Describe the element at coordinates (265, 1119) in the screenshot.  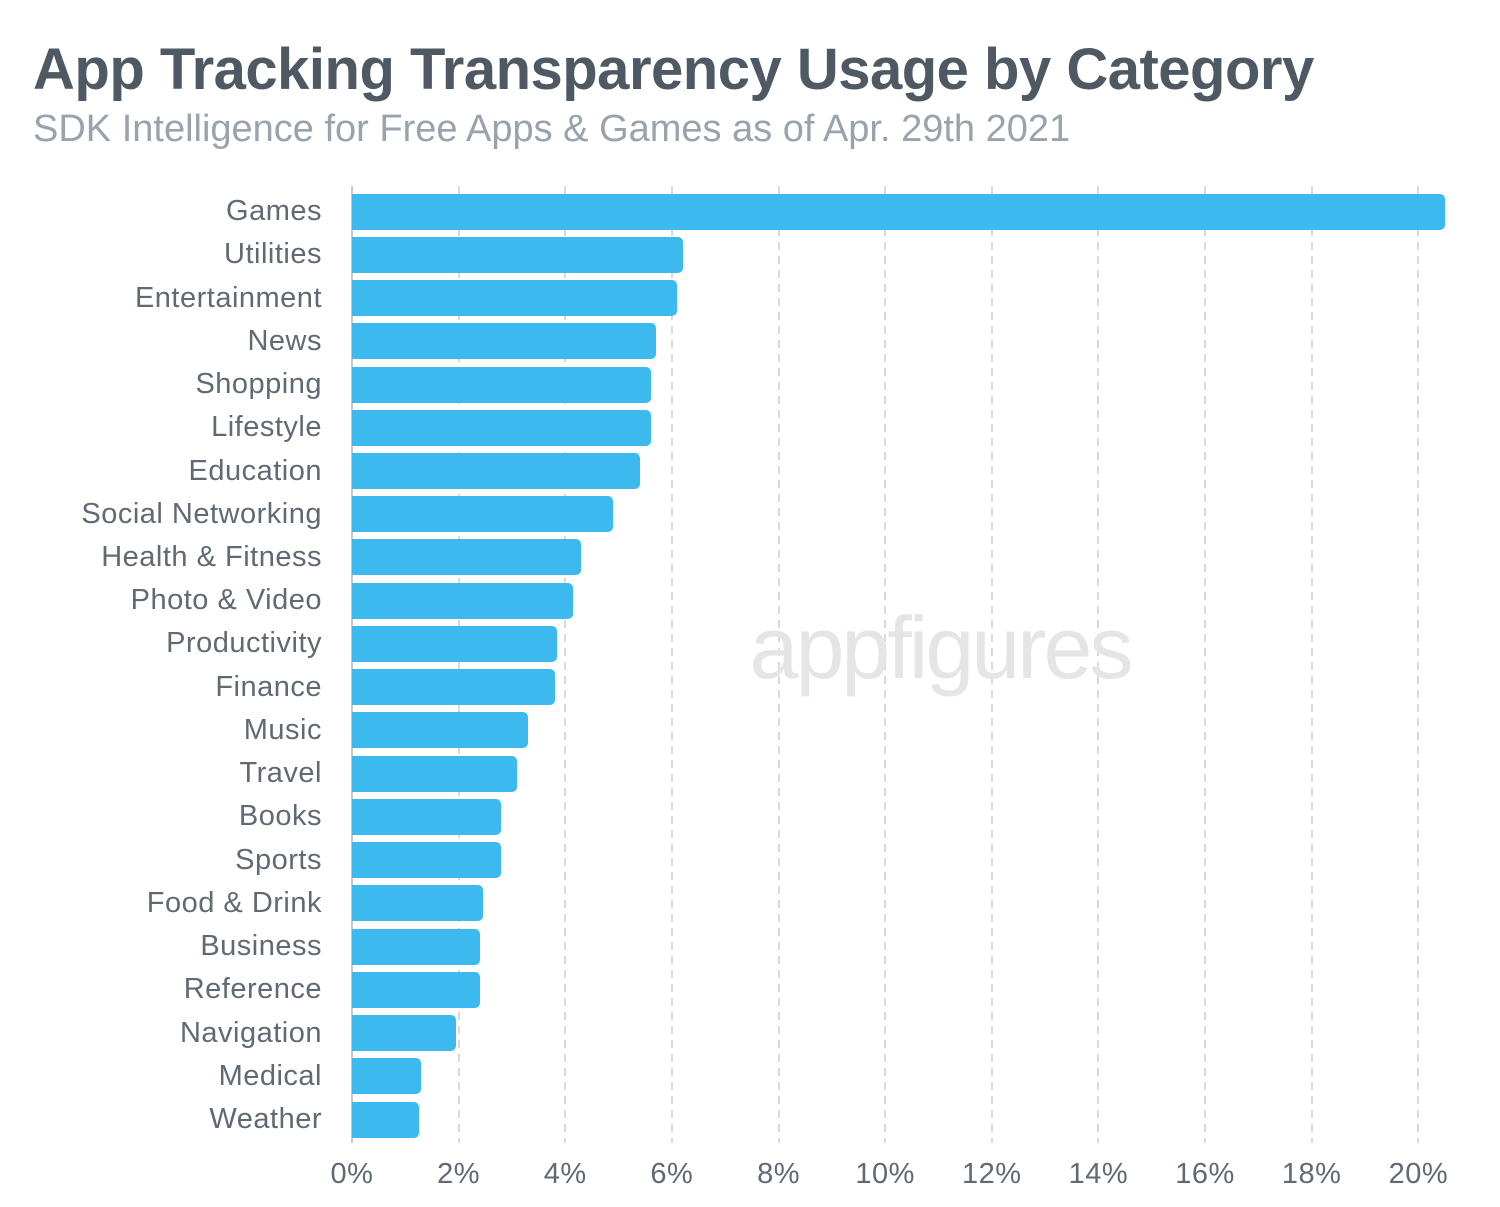
I see `category-label: Weather` at that location.